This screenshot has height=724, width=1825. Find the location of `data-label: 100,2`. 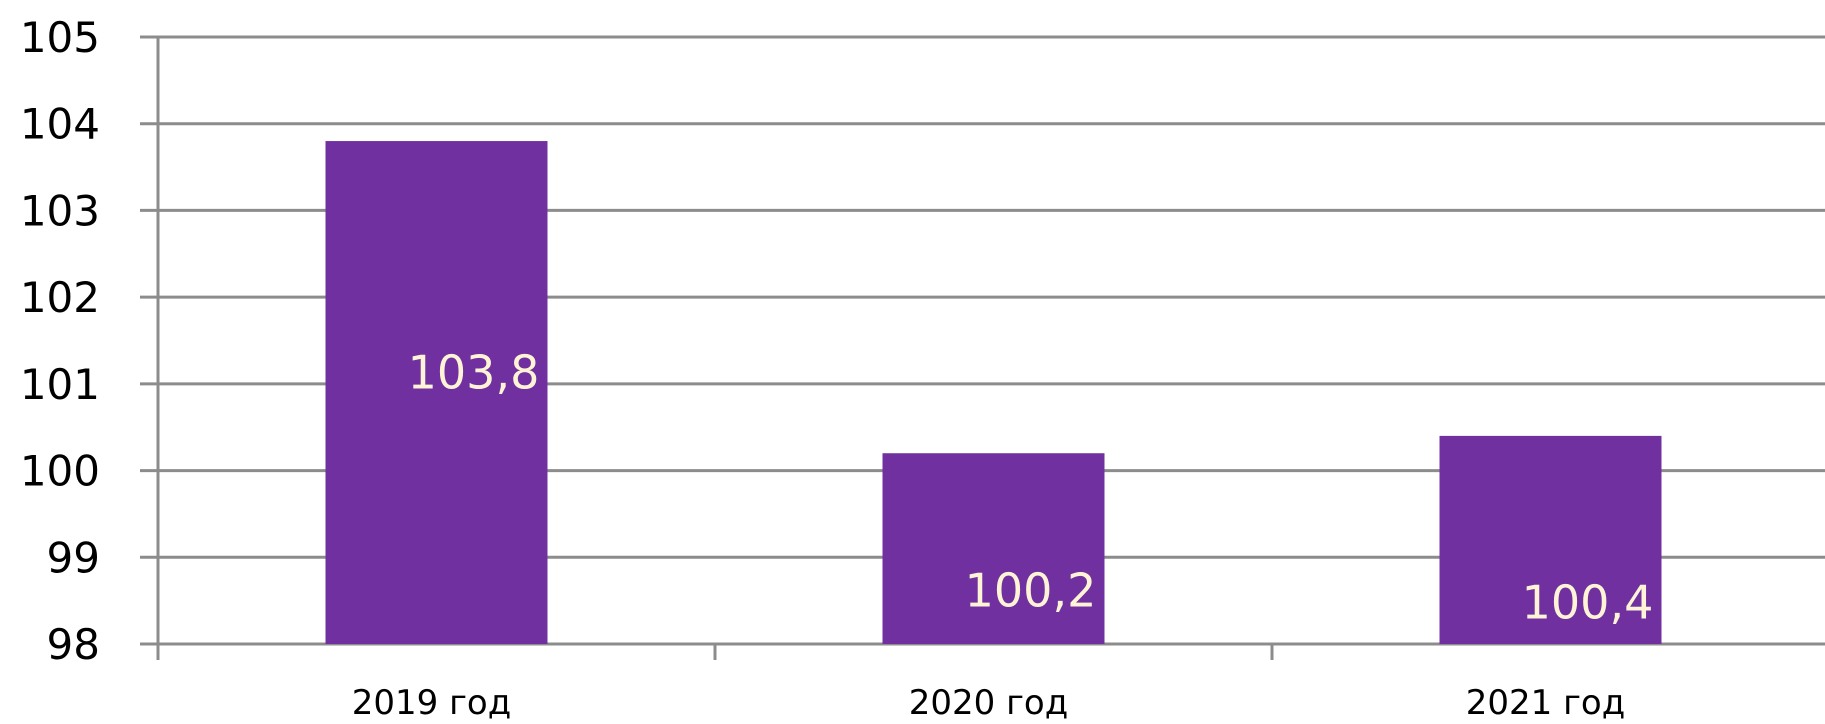

data-label: 100,2 is located at coordinates (1031, 591).